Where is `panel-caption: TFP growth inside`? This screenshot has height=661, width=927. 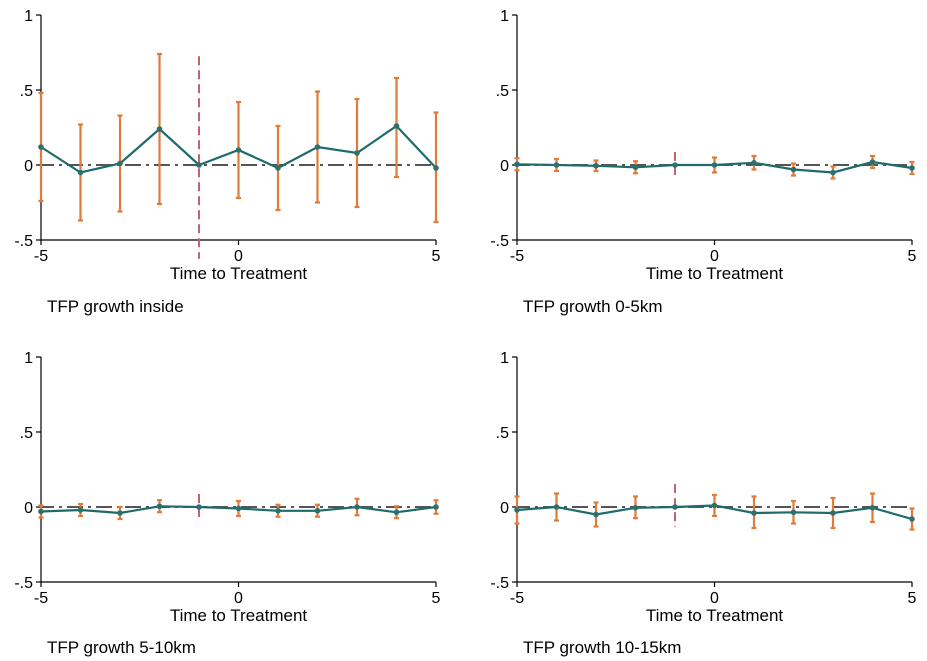
panel-caption: TFP growth inside is located at coordinates (115, 306).